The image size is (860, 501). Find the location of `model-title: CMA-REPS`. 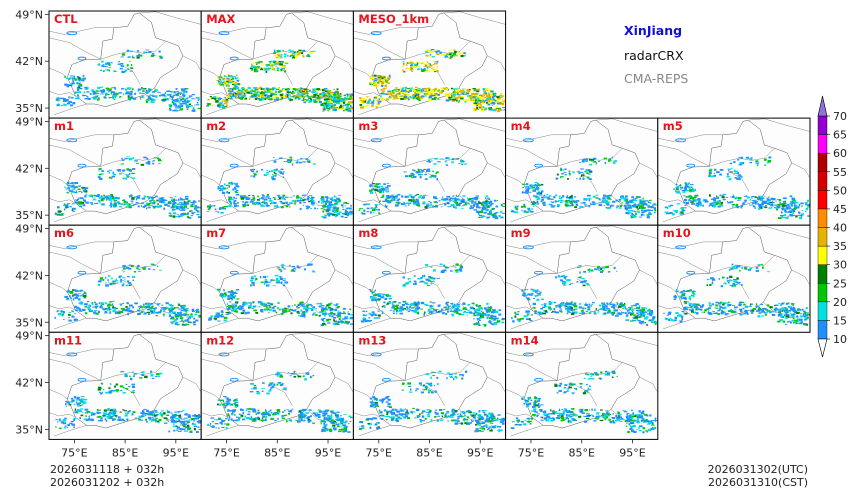

model-title: CMA-REPS is located at coordinates (656, 78).